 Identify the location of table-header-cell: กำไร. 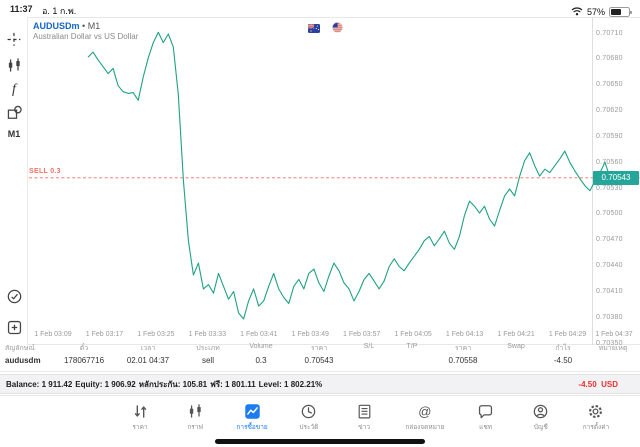
(563, 348).